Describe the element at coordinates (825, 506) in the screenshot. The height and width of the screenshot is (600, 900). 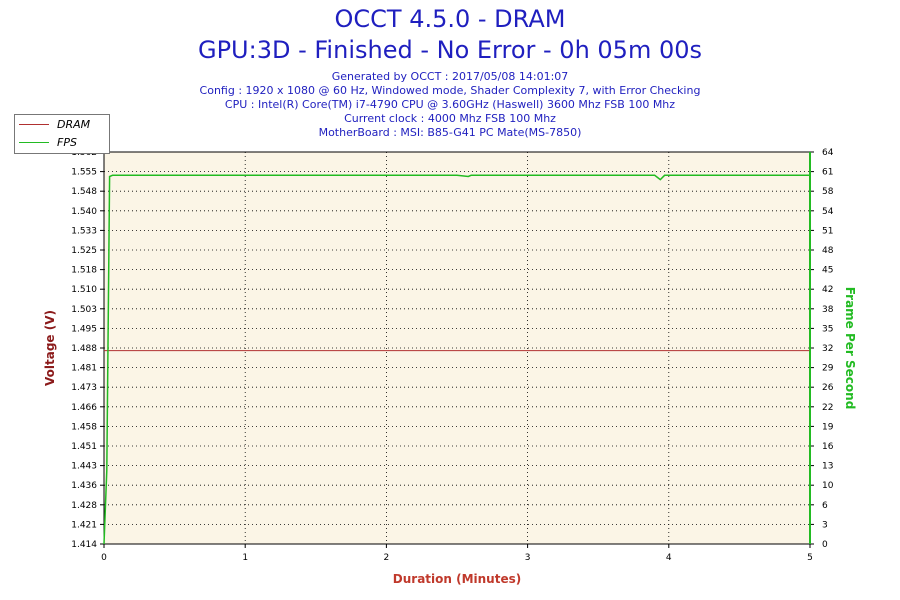
I see `y2-tick-label: 6` at that location.